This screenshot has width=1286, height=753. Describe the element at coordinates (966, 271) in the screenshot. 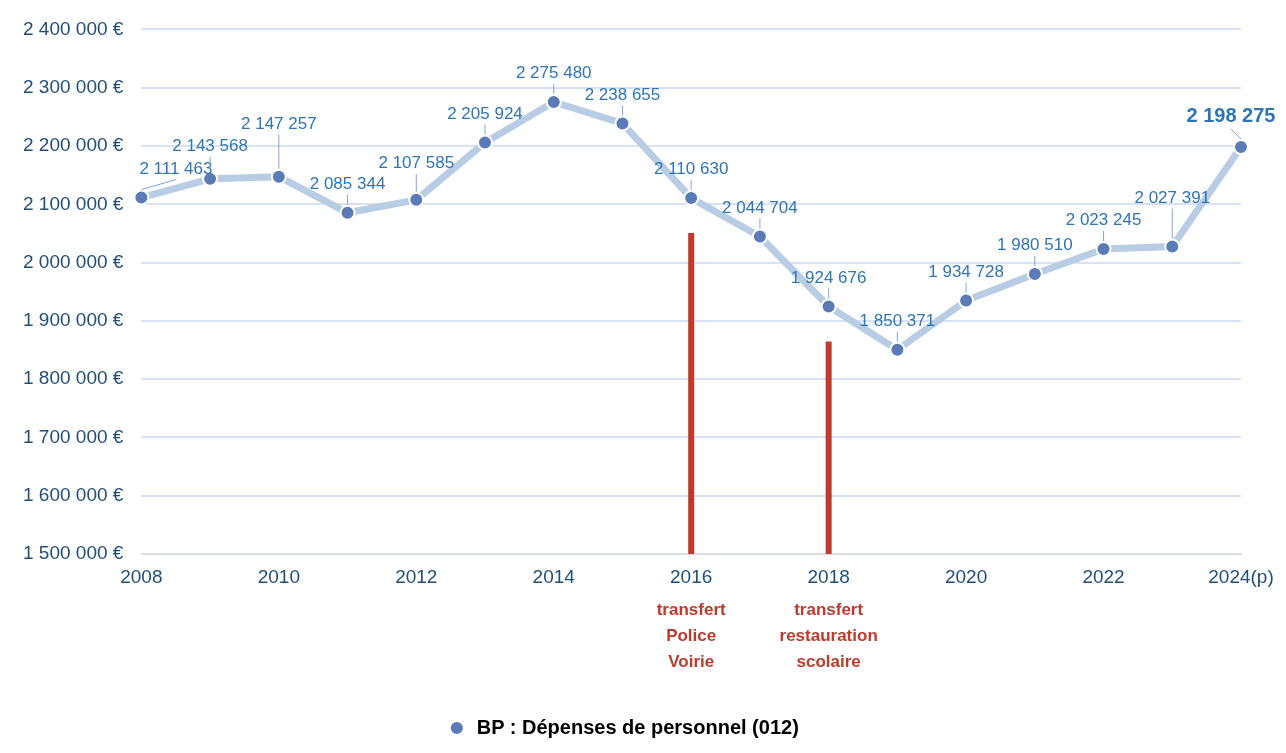

I see `data-label: 1 934 728` at that location.